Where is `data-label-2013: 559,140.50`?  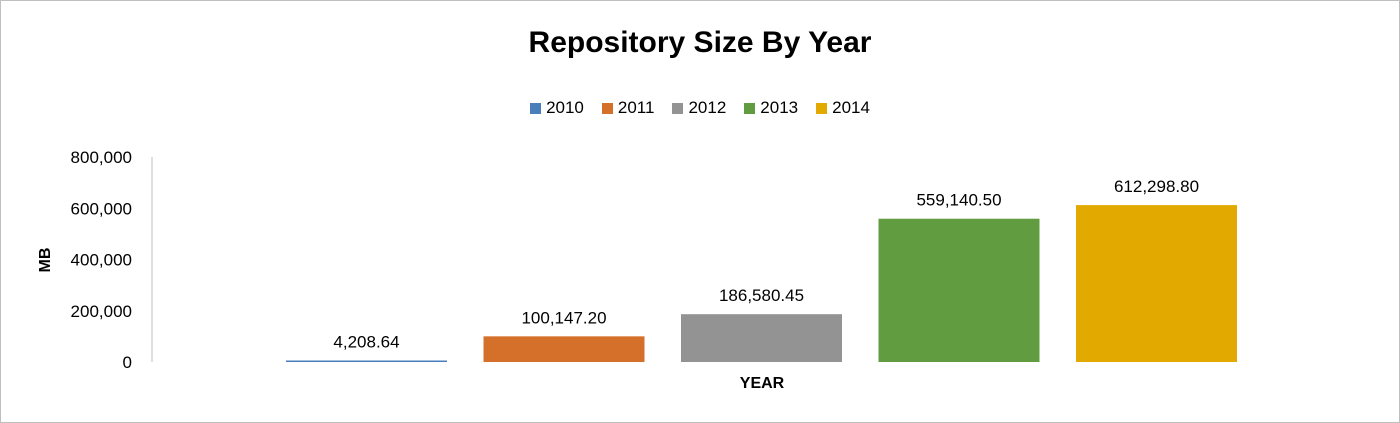
data-label-2013: 559,140.50 is located at coordinates (958, 200).